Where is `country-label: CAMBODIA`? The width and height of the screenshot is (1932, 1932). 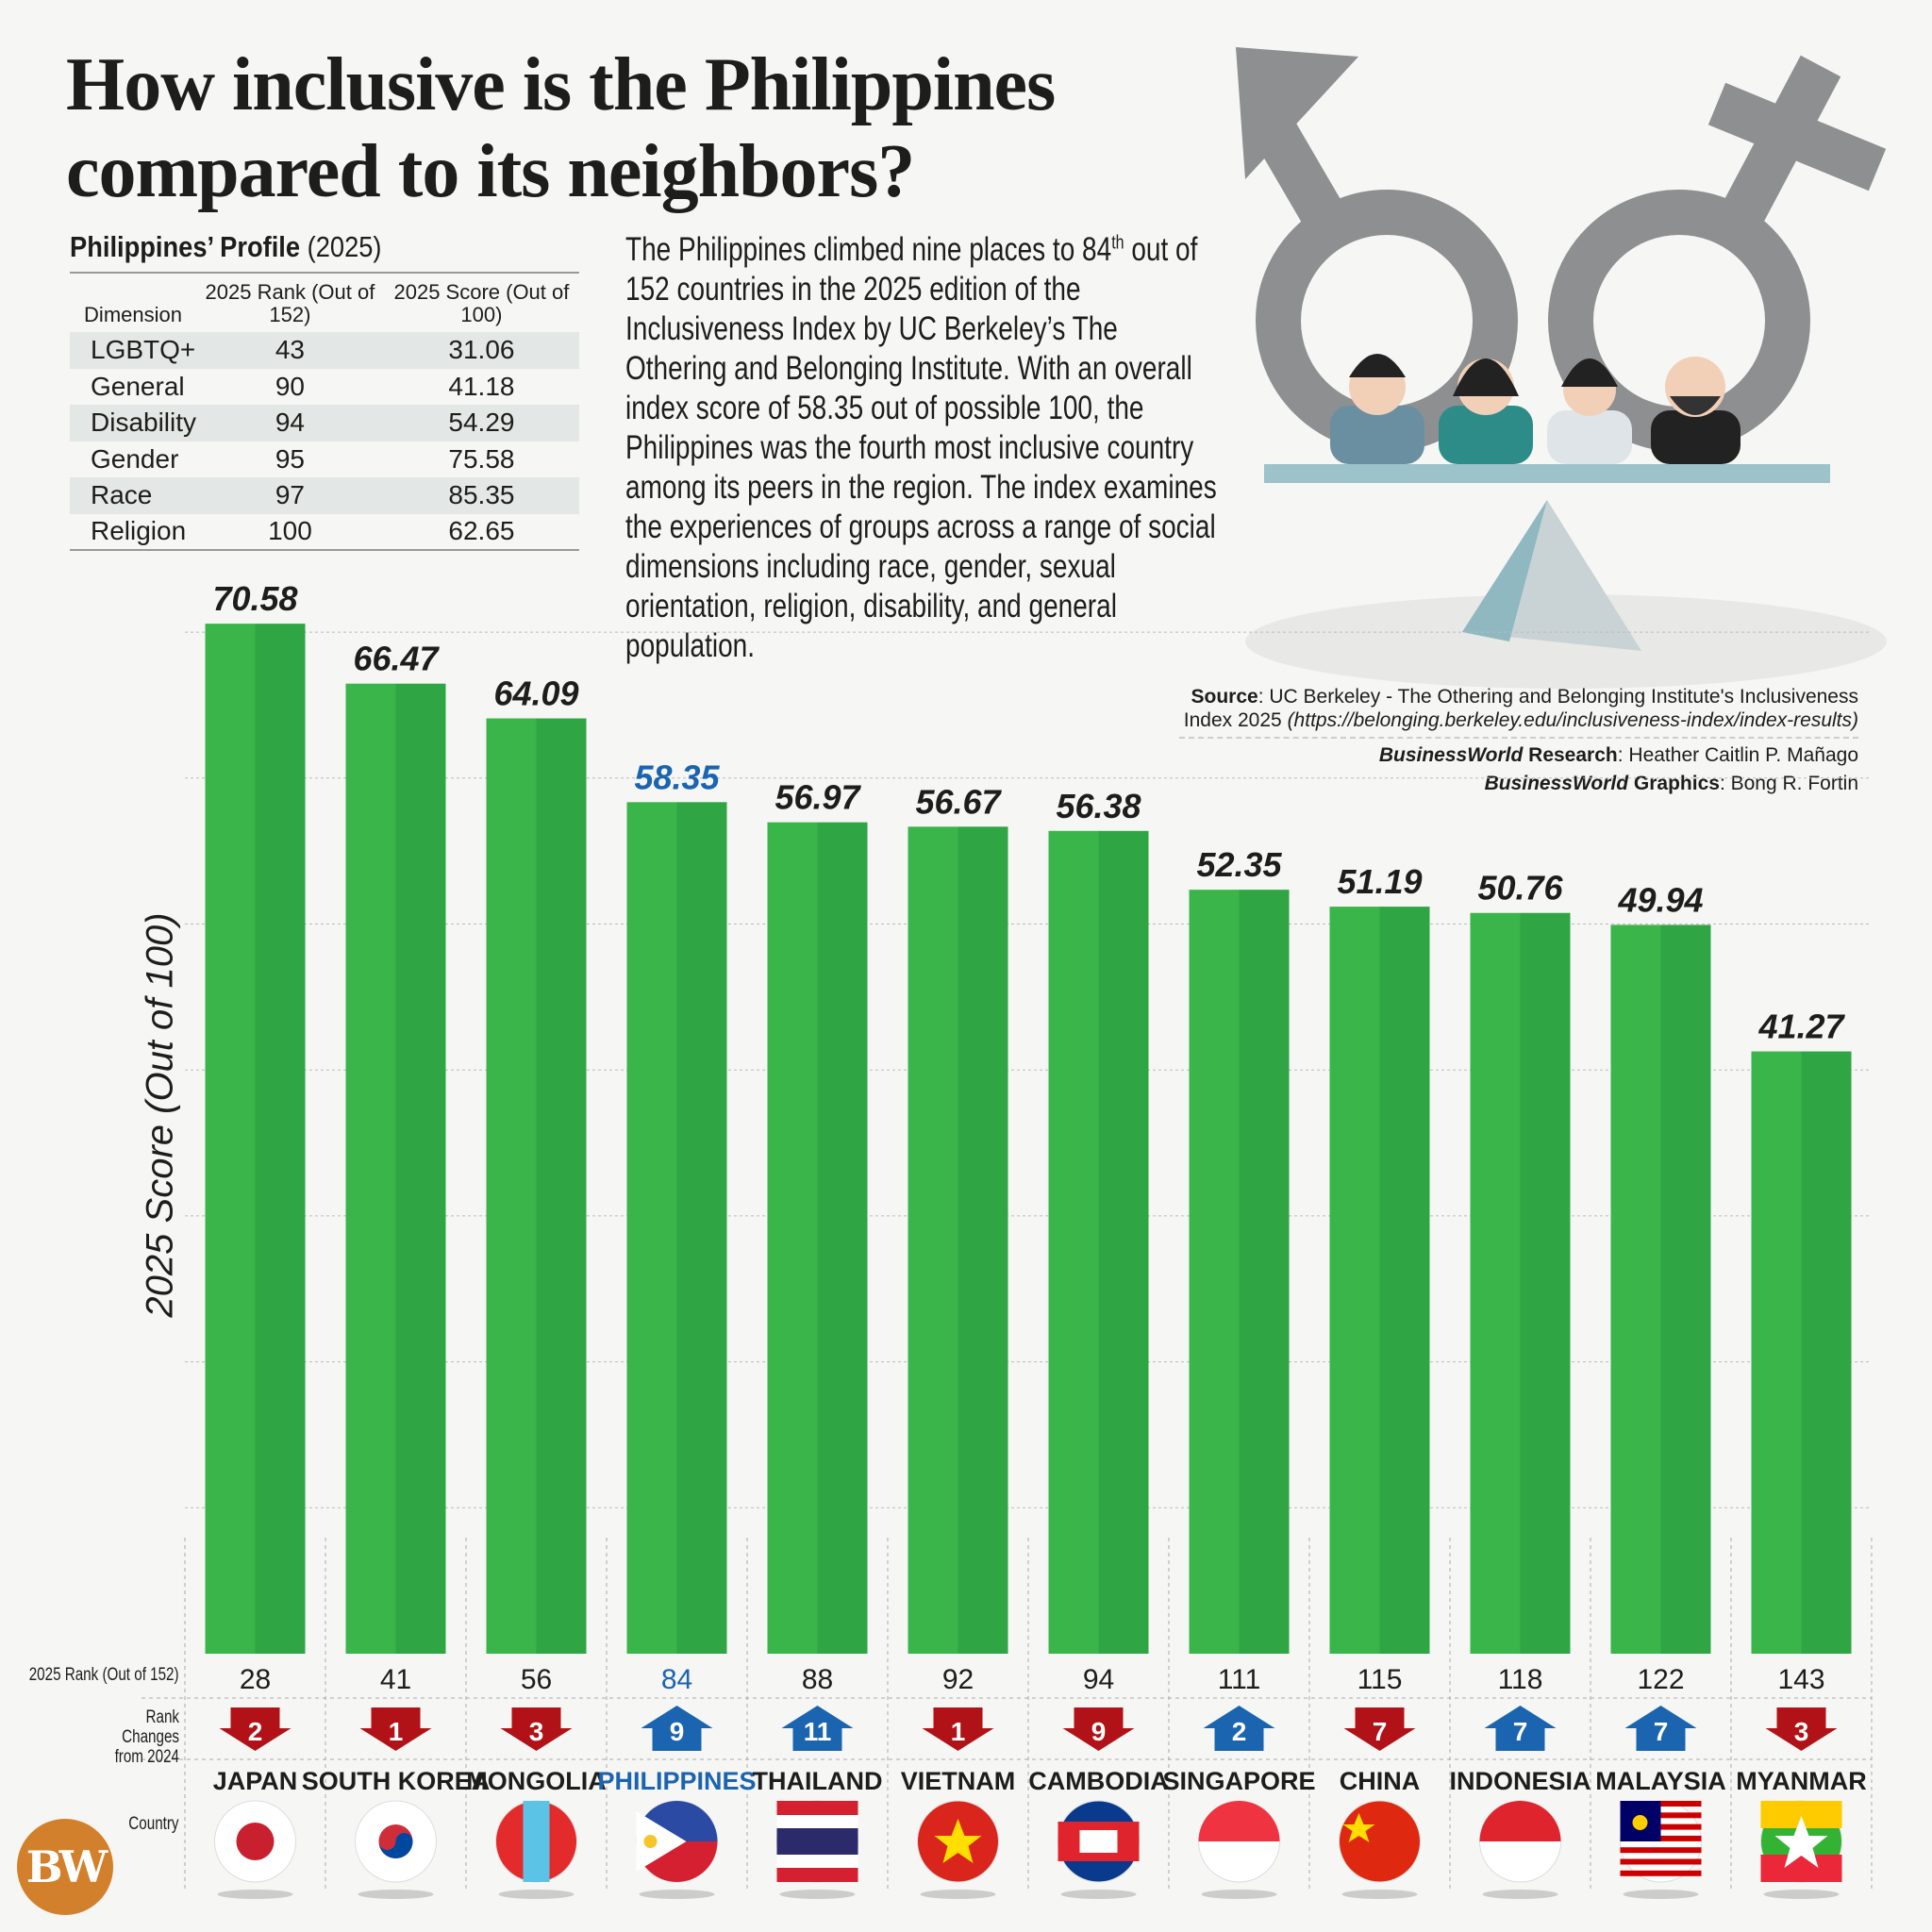 country-label: CAMBODIA is located at coordinates (1098, 1781).